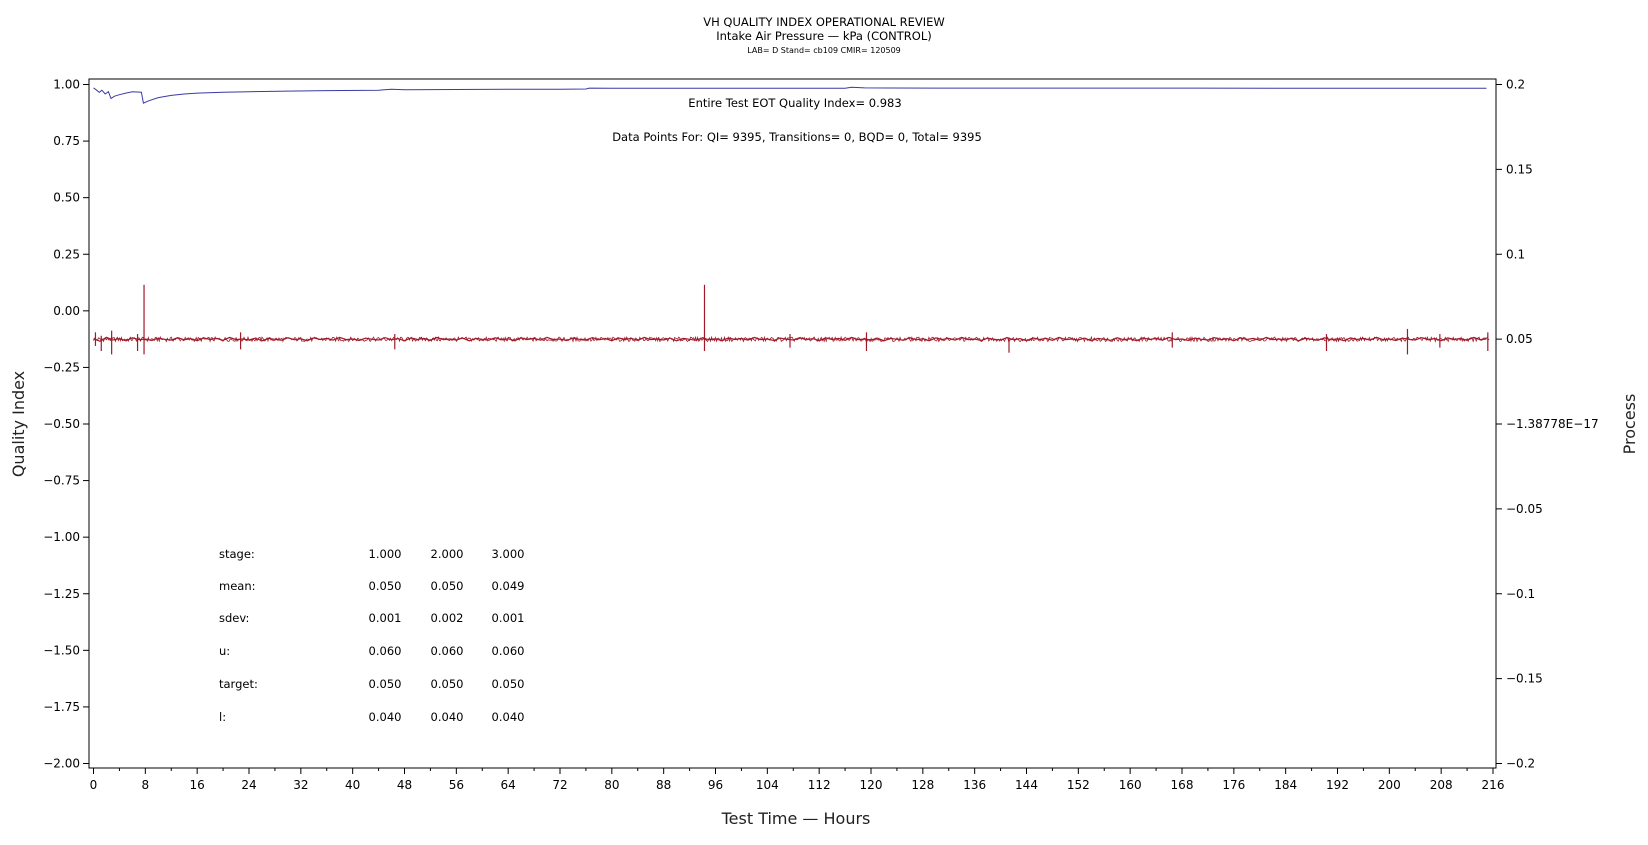  Describe the element at coordinates (66, 254) in the screenshot. I see `y-tick-label: 0.25` at that location.